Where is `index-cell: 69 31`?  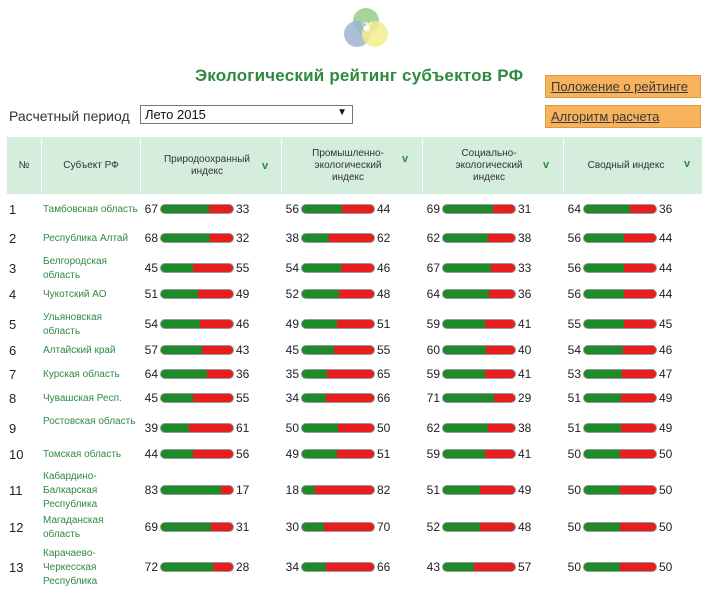 index-cell: 69 31 is located at coordinates (207, 527).